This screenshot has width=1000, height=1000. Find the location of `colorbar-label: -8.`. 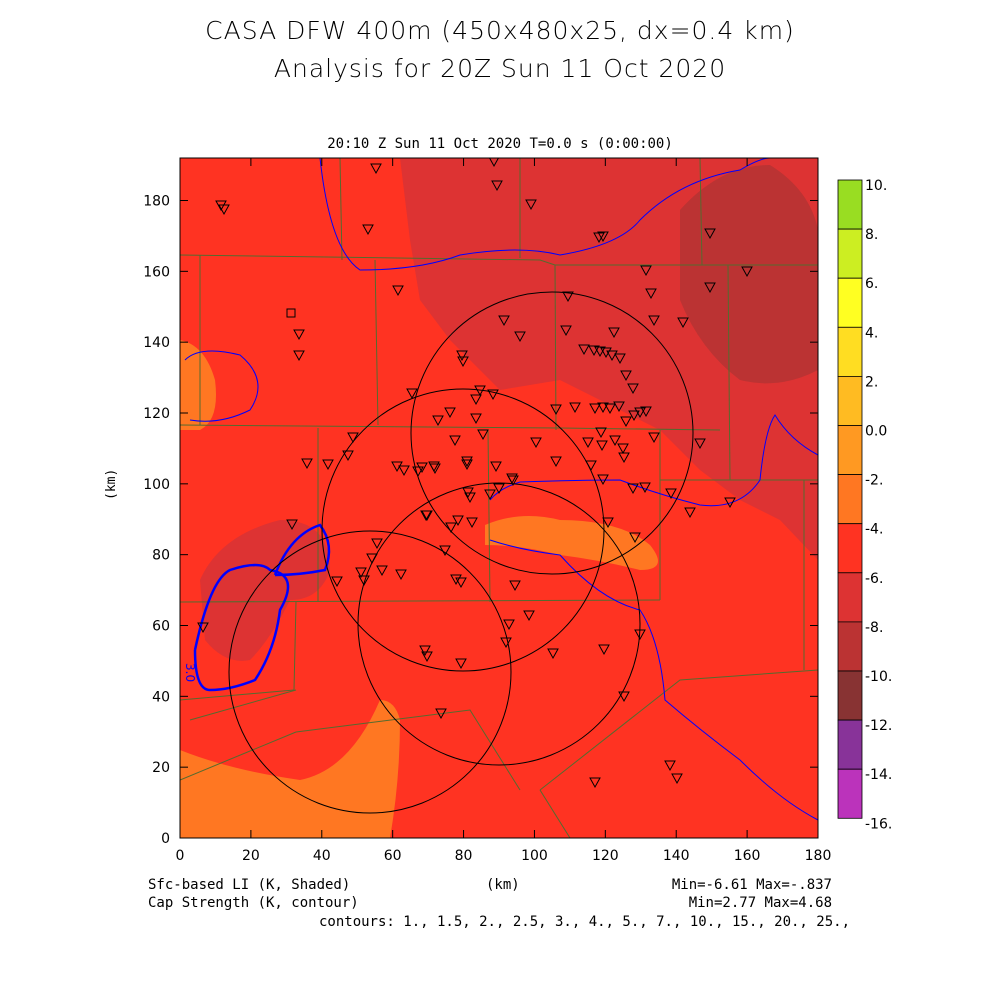

colorbar-label: -8. is located at coordinates (874, 628).